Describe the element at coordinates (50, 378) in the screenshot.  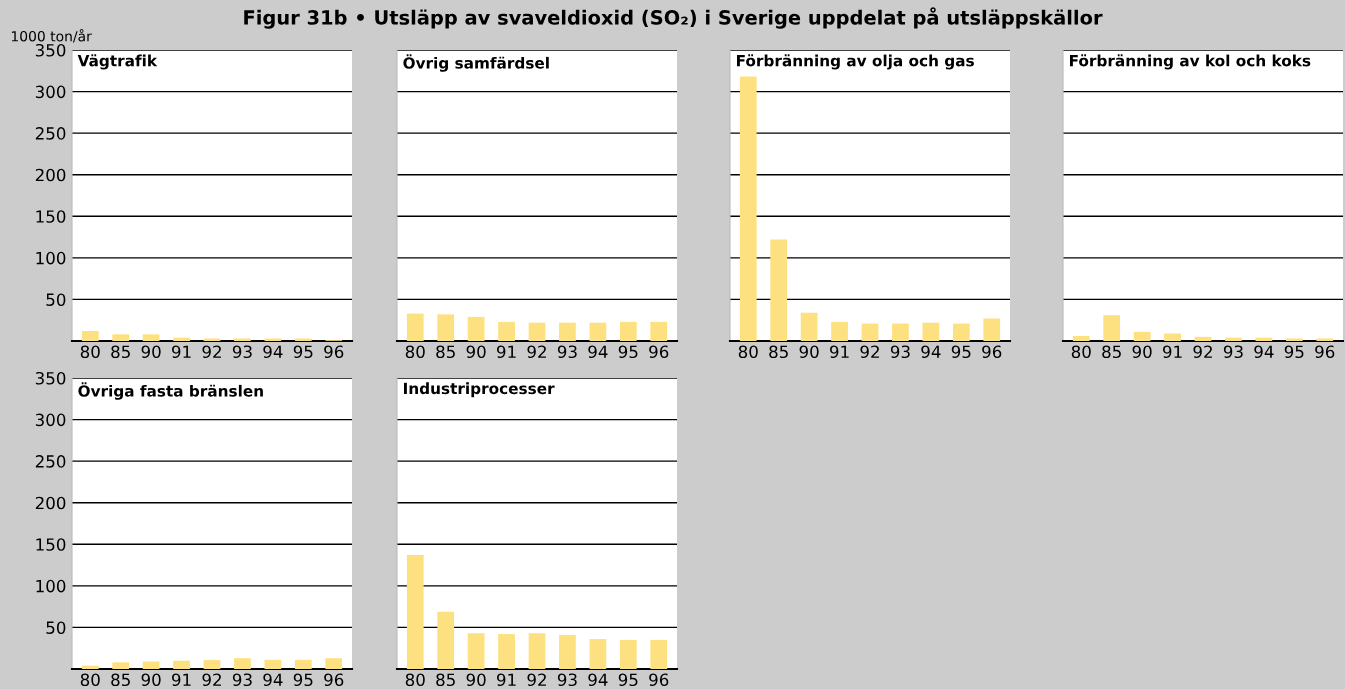
I see `y-tick-label: 350` at that location.